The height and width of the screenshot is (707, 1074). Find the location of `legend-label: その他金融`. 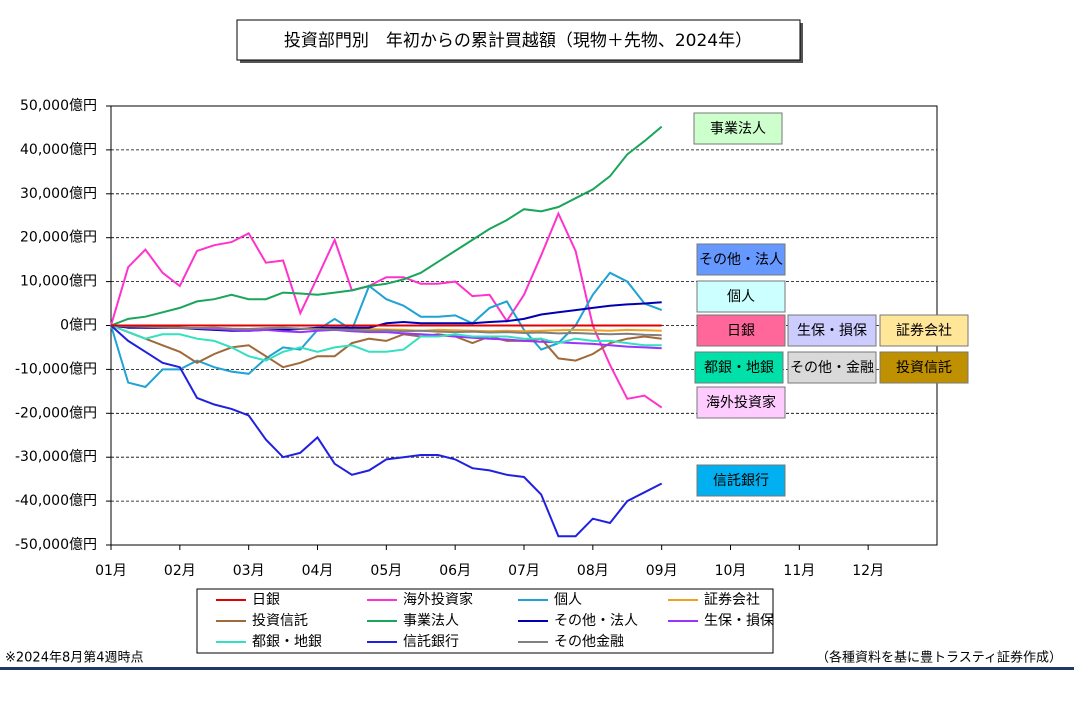

legend-label: その他金融 is located at coordinates (589, 642).